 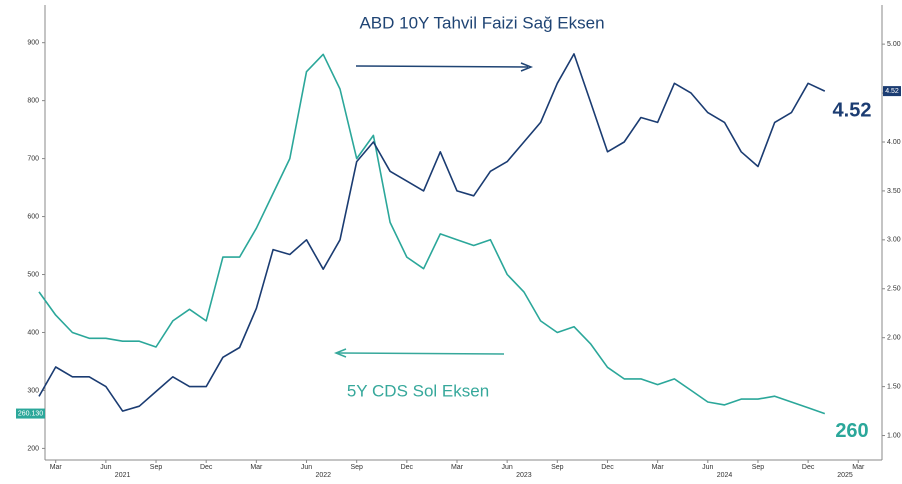 What do you see at coordinates (421, 353) in the screenshot?
I see `arrow-left` at bounding box center [421, 353].